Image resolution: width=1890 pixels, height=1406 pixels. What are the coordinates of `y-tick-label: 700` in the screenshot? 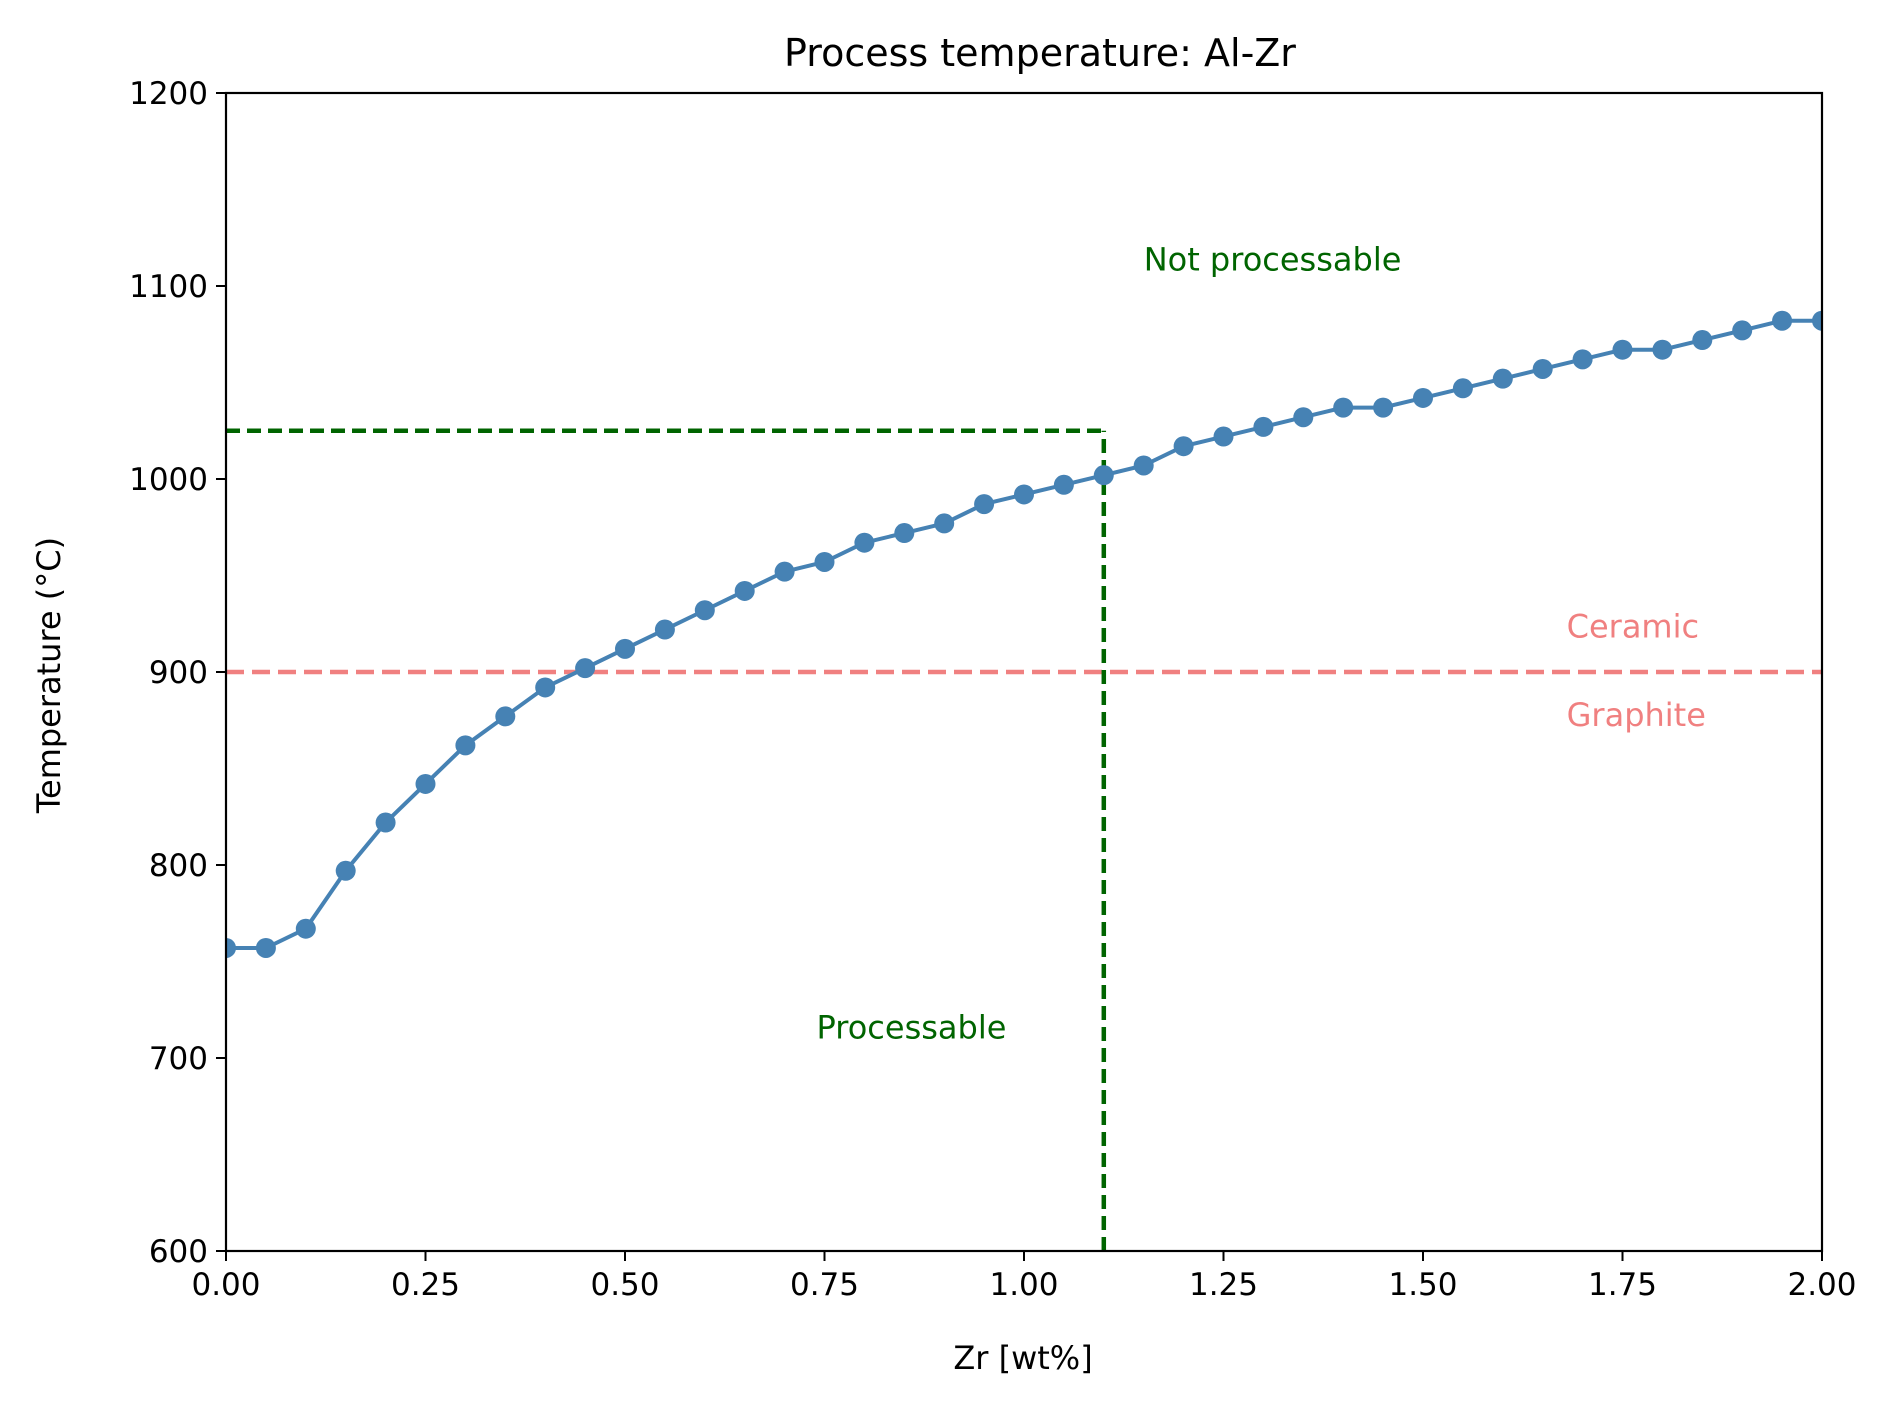 It's located at (178, 1059).